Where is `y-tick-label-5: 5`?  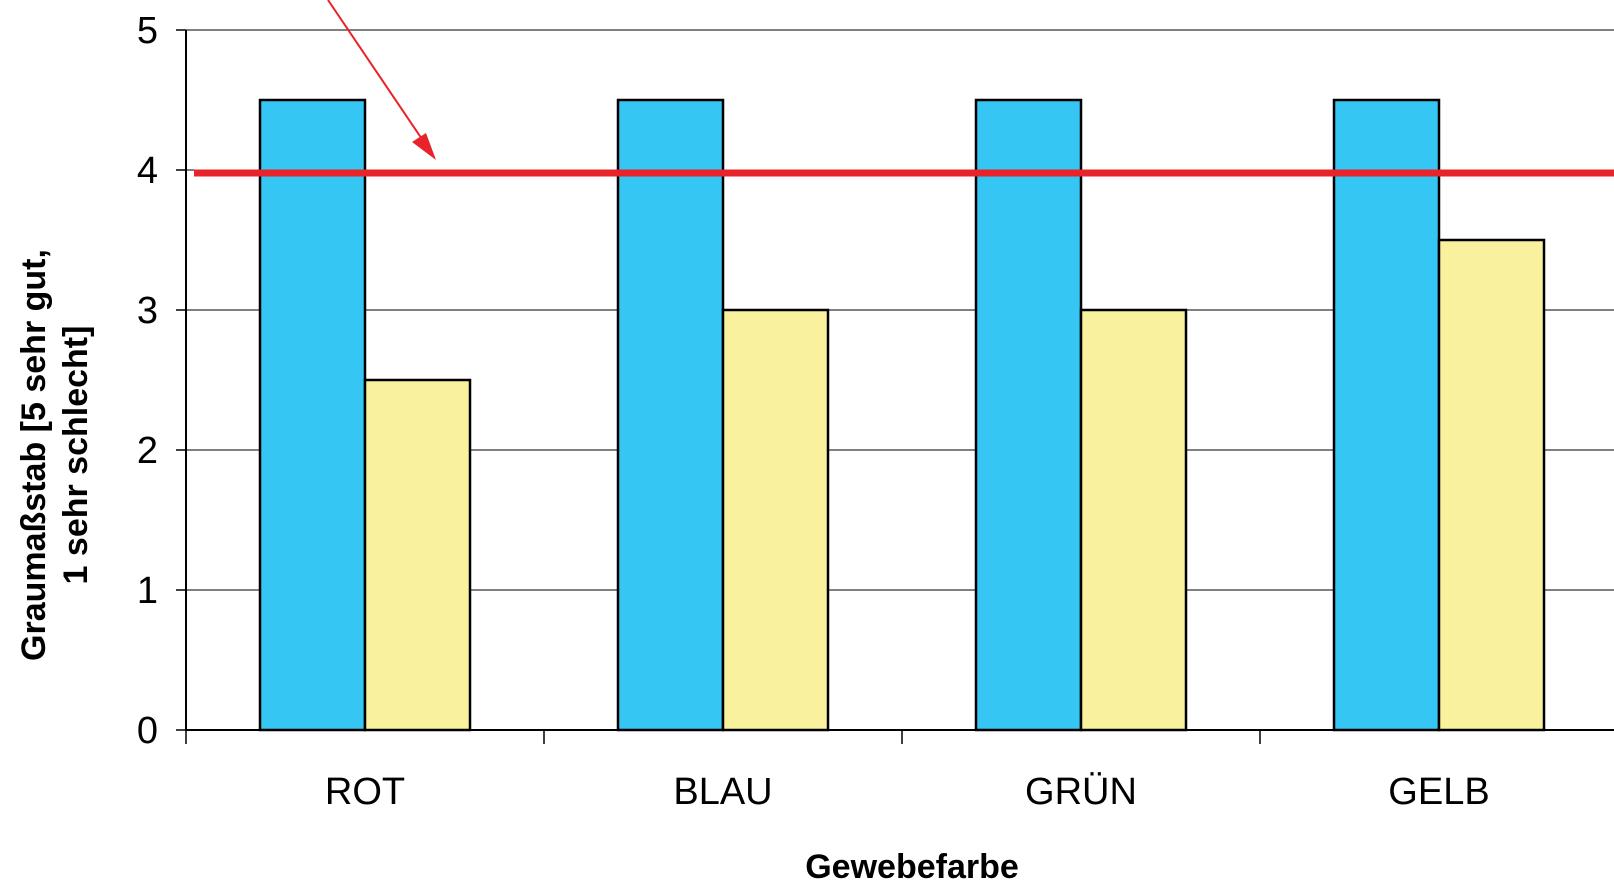 y-tick-label-5: 5 is located at coordinates (147, 31).